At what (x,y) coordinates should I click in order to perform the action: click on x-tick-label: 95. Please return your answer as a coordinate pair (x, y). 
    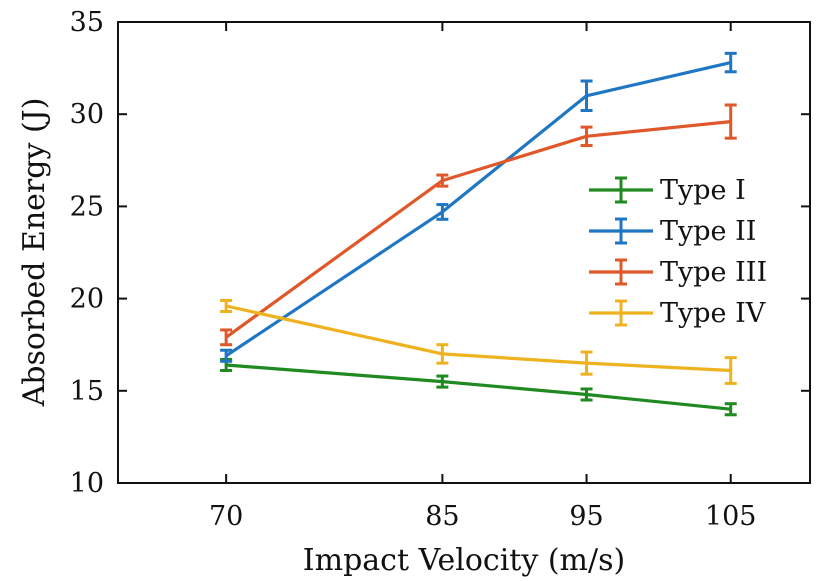
    Looking at the image, I should click on (586, 516).